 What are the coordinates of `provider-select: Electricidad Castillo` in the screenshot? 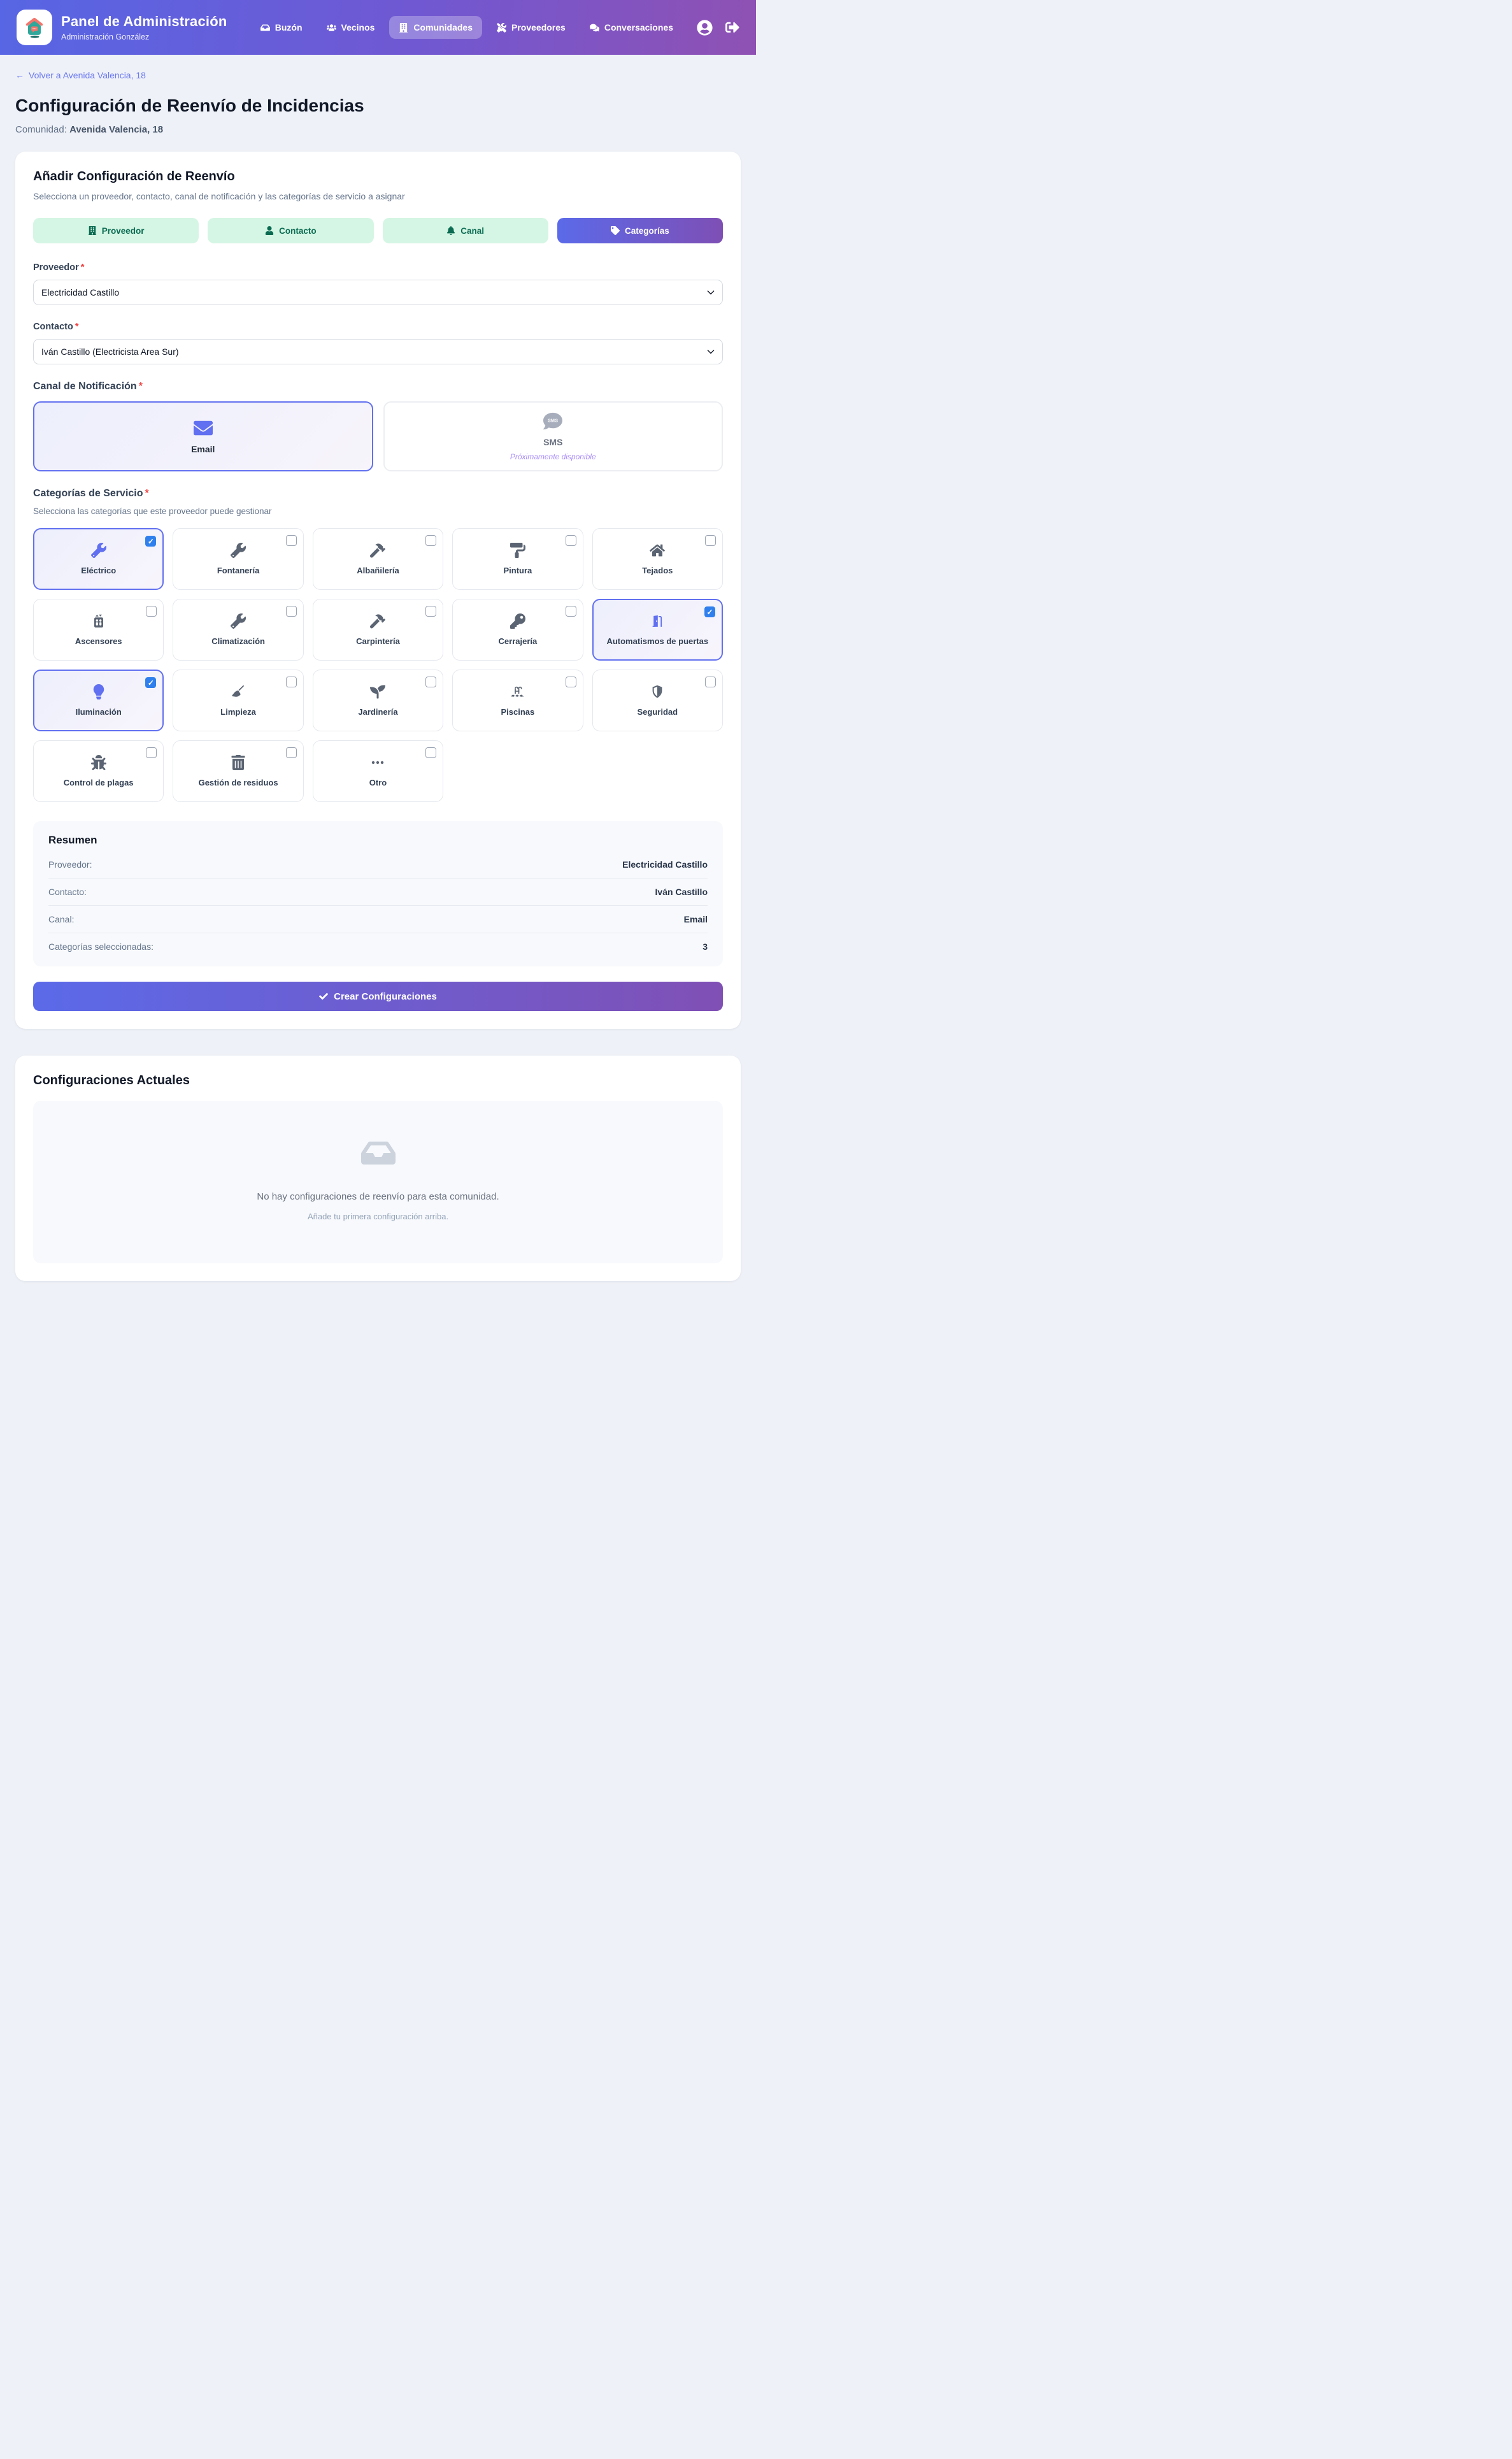 It's located at (378, 292).